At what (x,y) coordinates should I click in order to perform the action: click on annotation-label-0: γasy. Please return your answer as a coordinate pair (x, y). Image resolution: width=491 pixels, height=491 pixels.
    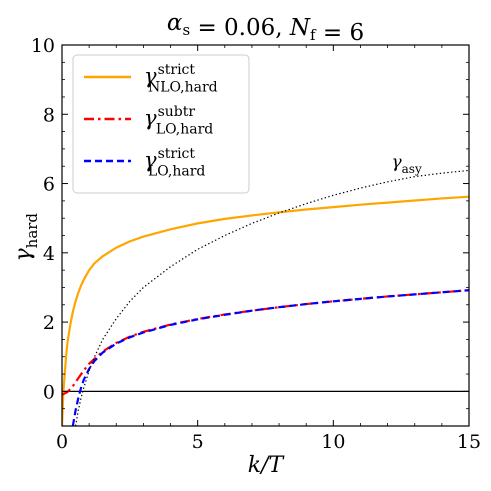
    Looking at the image, I should click on (406, 163).